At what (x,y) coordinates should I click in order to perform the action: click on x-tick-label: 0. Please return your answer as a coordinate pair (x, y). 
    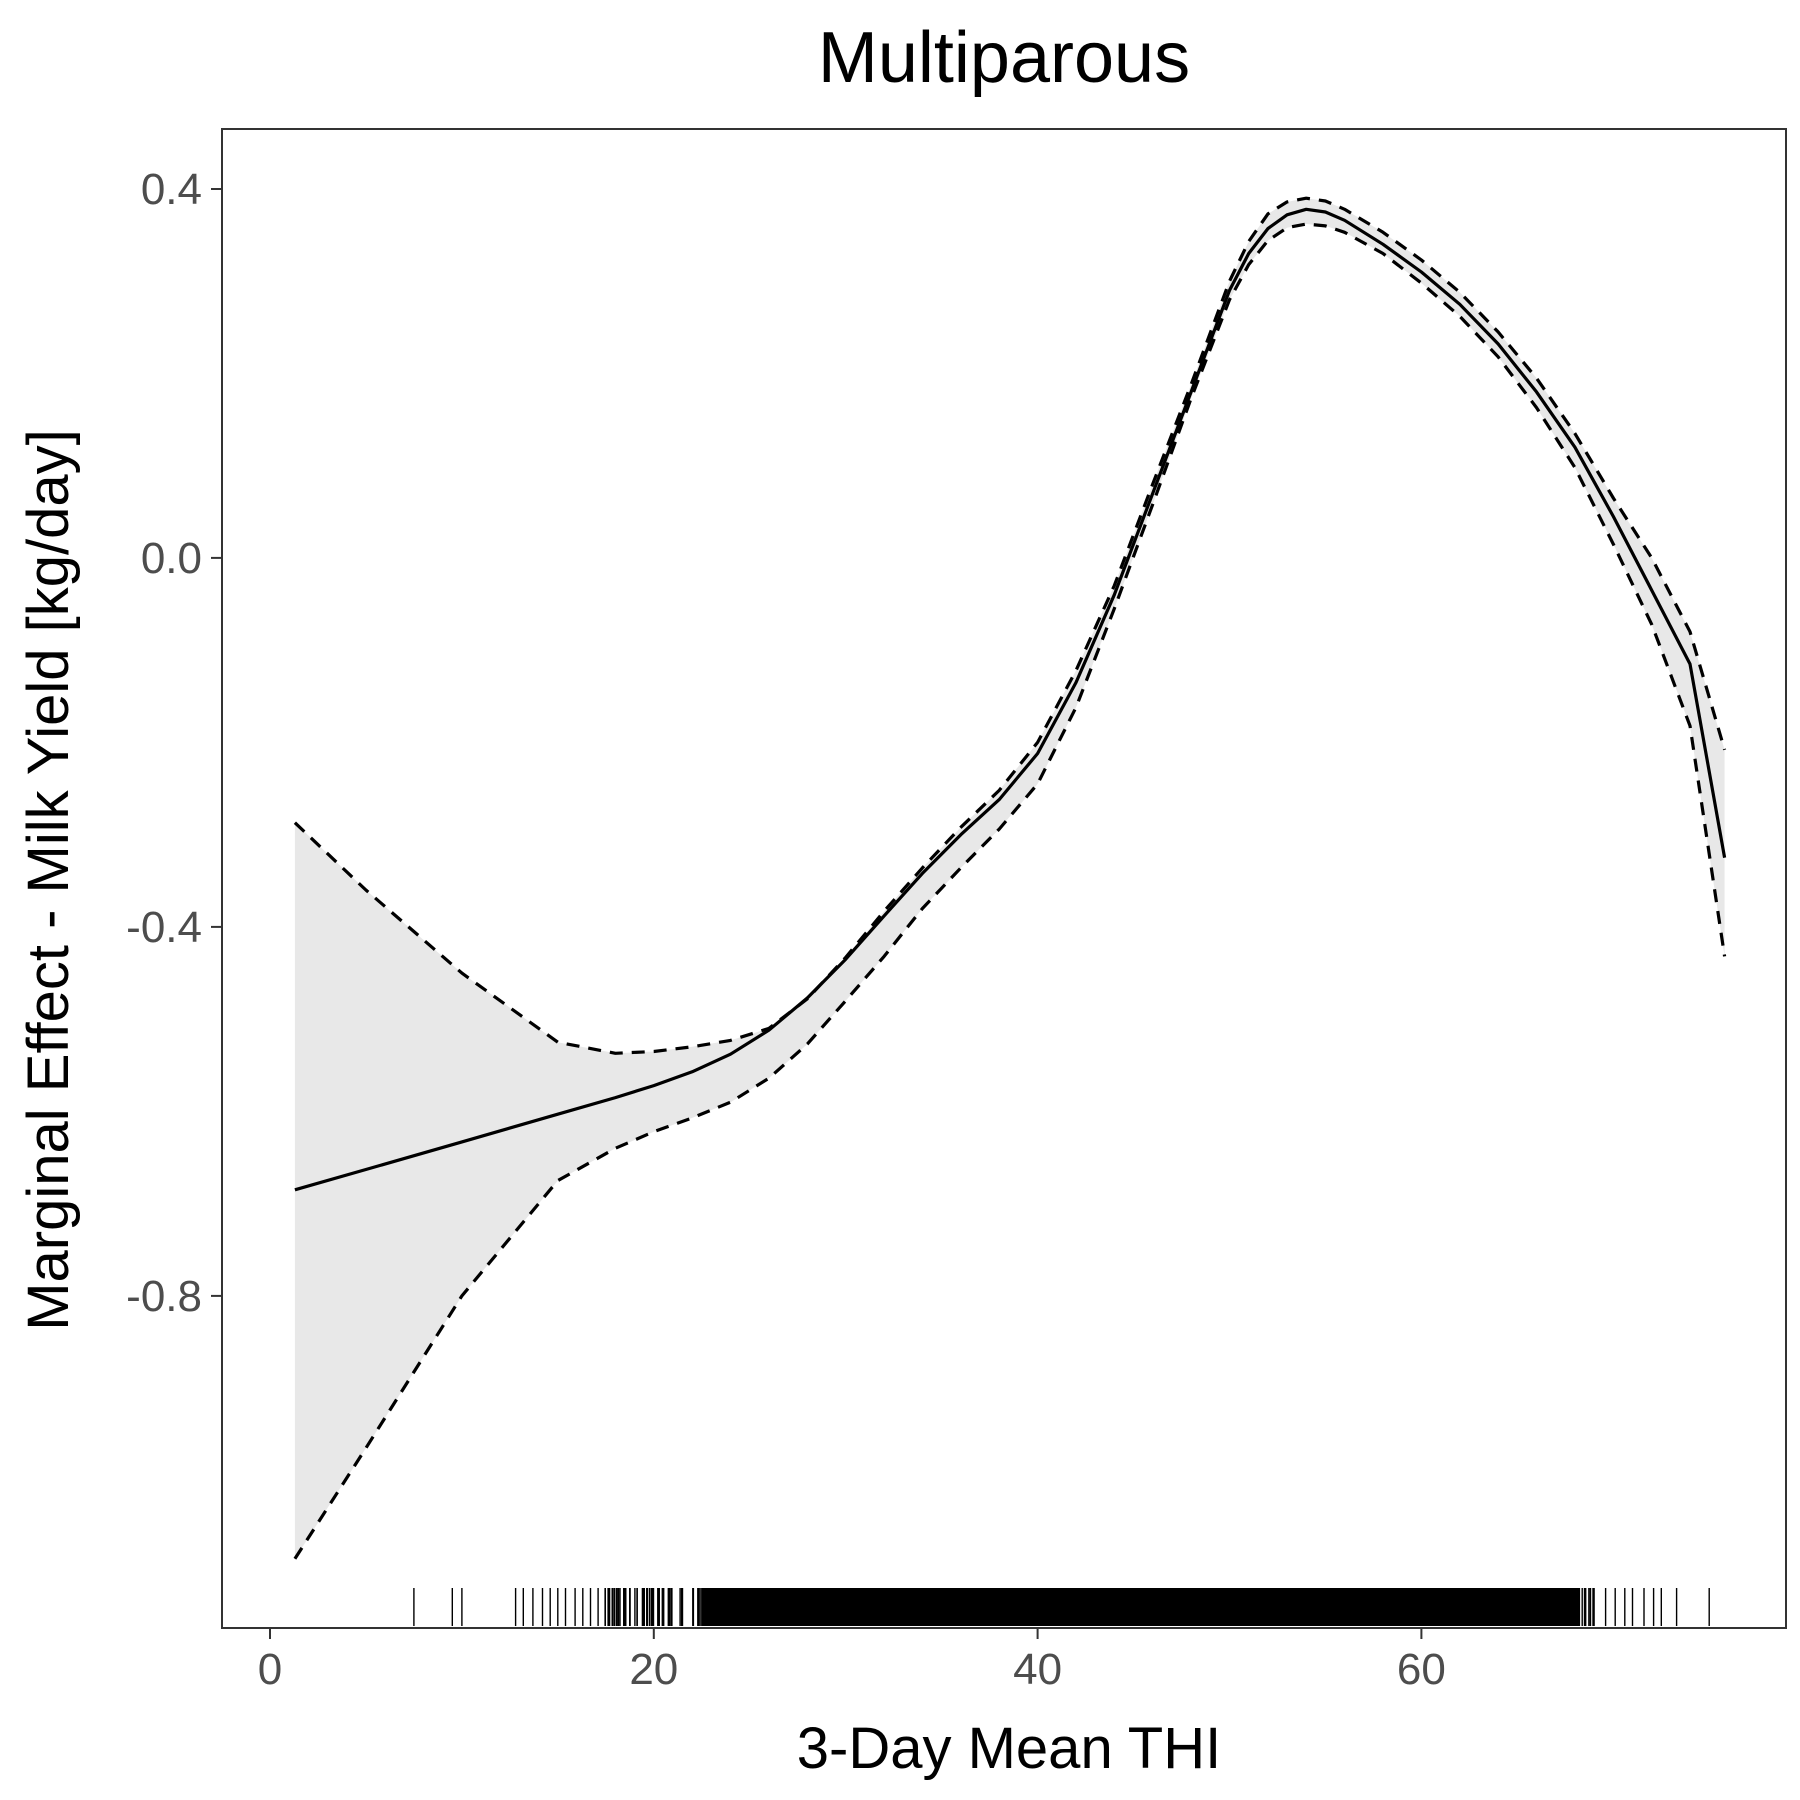
    Looking at the image, I should click on (270, 1669).